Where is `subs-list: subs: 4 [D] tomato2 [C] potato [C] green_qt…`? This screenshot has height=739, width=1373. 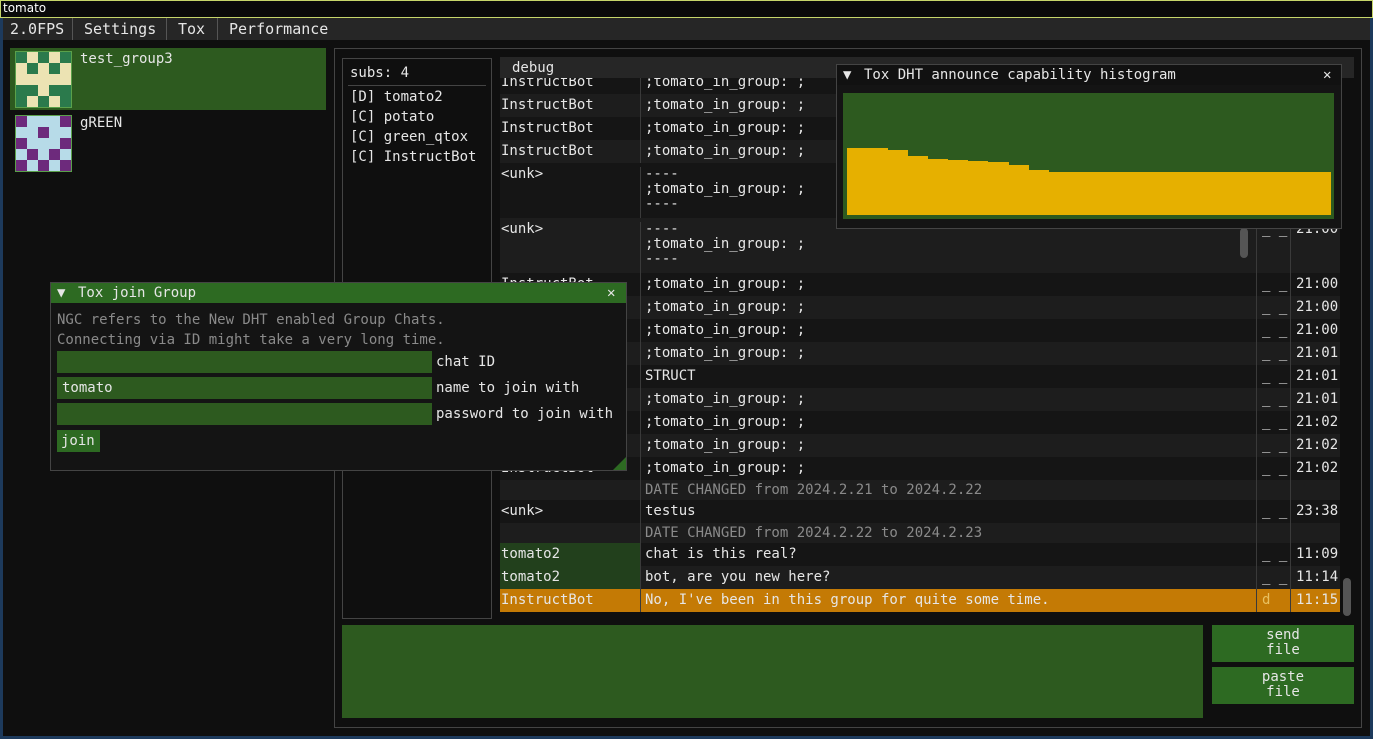
subs-list: subs: 4 [D] tomato2 [C] potato [C] green_qt… is located at coordinates (417, 338).